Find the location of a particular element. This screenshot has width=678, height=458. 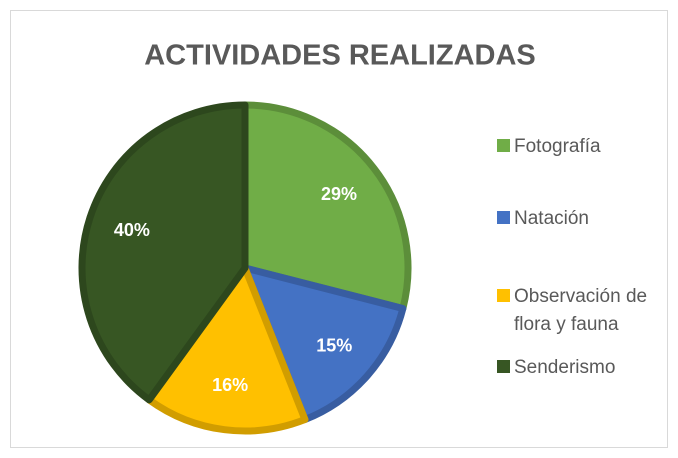

legend-item: Senderismo is located at coordinates (587, 368).